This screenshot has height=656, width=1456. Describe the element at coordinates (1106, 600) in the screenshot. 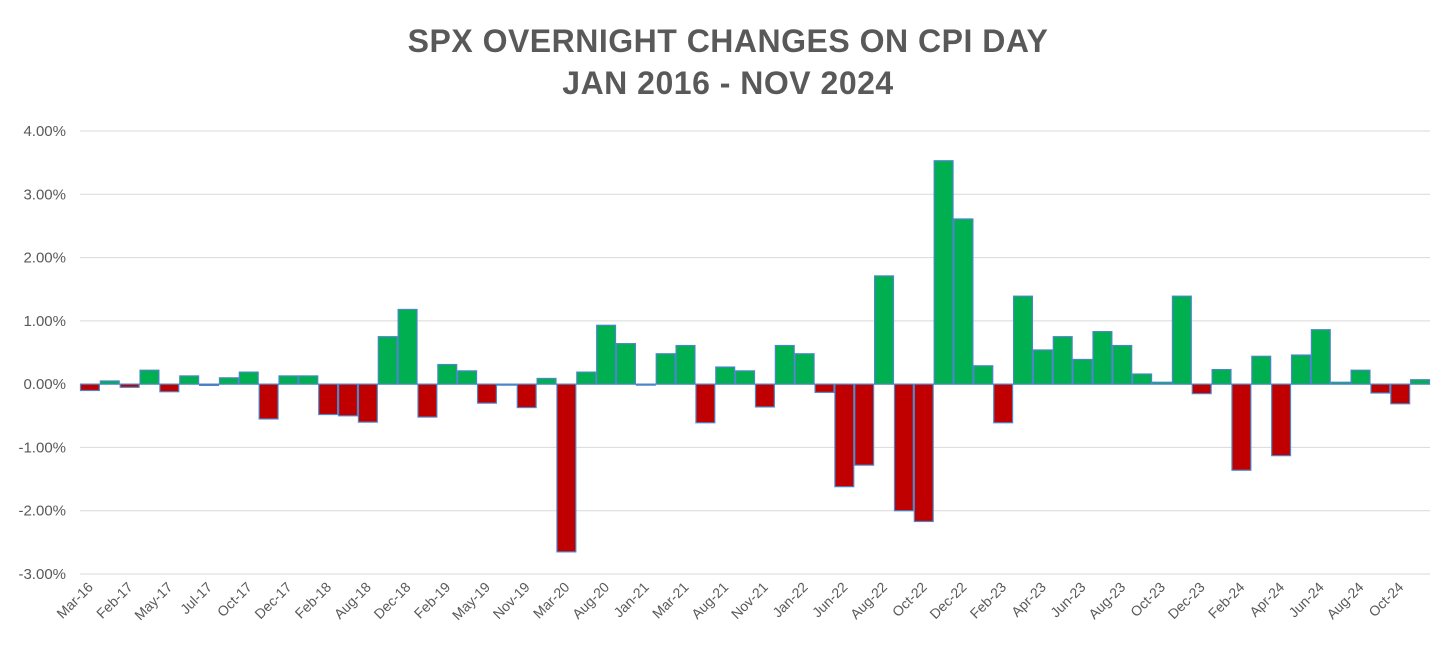

I see `x-tick-label: Aug-23` at that location.